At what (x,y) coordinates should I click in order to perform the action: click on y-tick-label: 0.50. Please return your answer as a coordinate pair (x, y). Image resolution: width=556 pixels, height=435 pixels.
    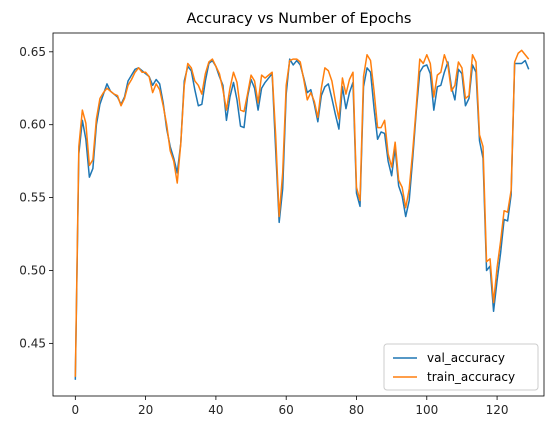
    Looking at the image, I should click on (32, 270).